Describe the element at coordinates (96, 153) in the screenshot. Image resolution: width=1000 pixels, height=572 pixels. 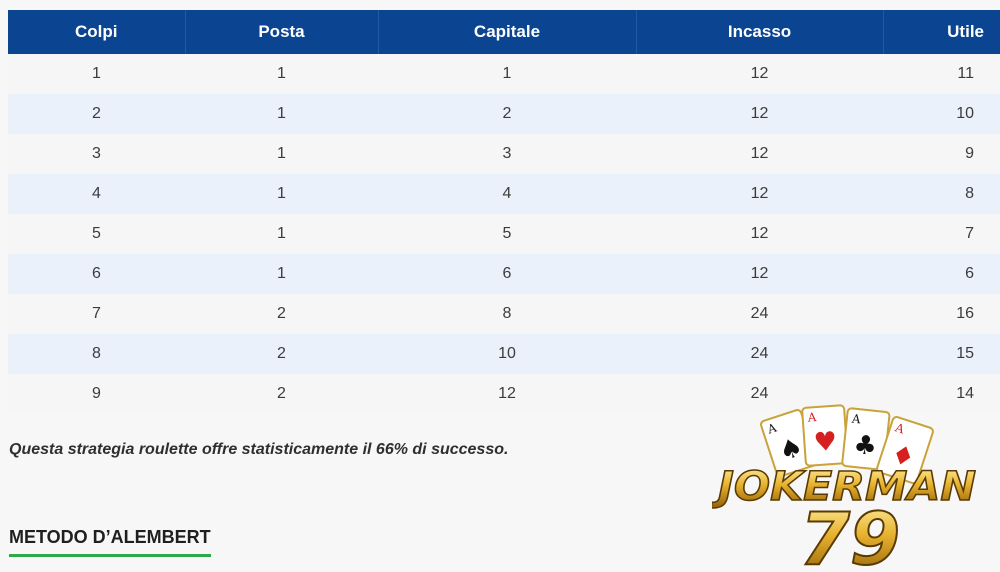
I see `table-cell-colpi: 3` at that location.